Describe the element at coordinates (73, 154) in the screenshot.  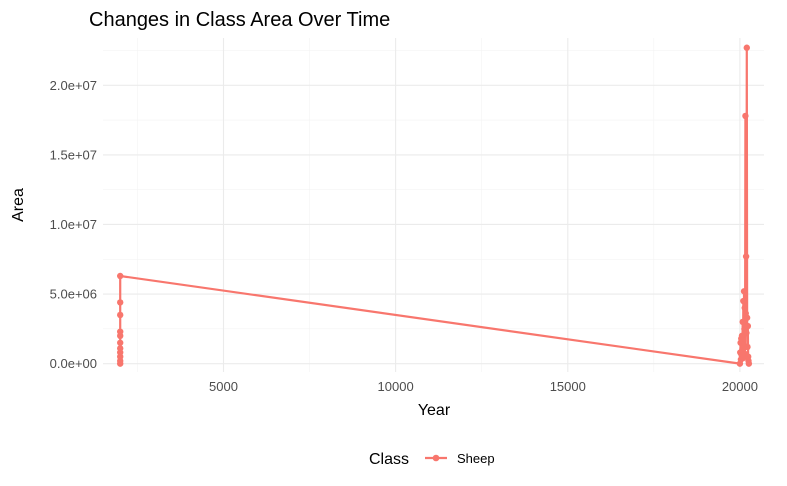
I see `y-tick-label: 1.5e+07` at that location.